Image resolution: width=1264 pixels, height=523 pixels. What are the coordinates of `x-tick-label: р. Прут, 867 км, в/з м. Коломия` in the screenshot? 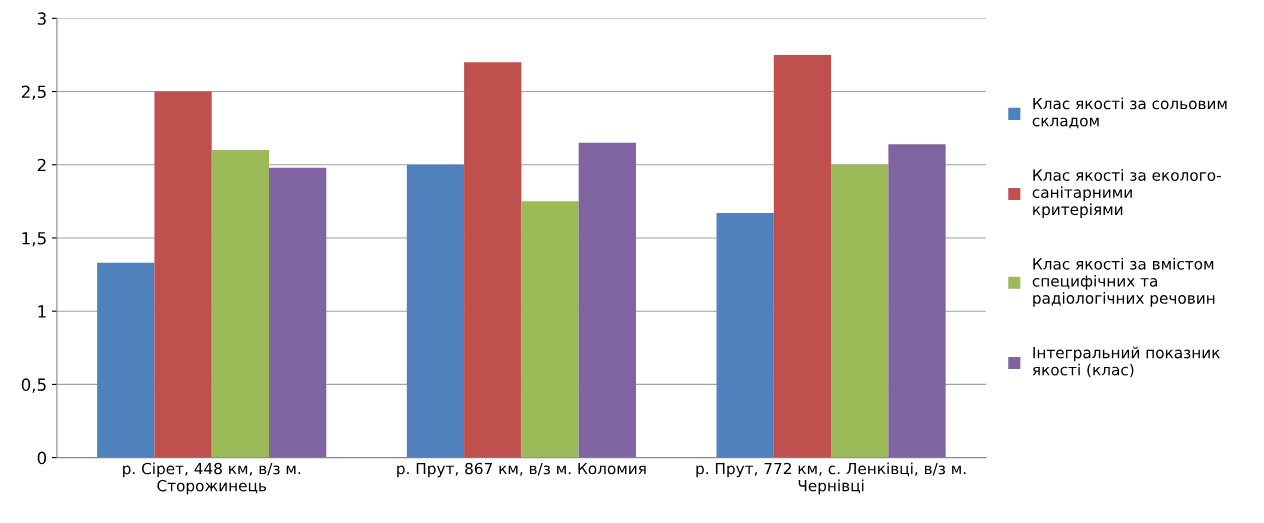 It's located at (521, 470).